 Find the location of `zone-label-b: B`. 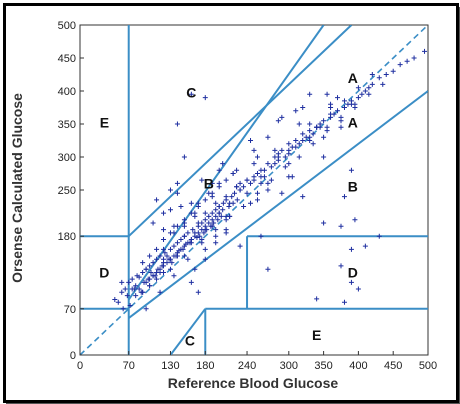

zone-label-b: B is located at coordinates (209, 183).